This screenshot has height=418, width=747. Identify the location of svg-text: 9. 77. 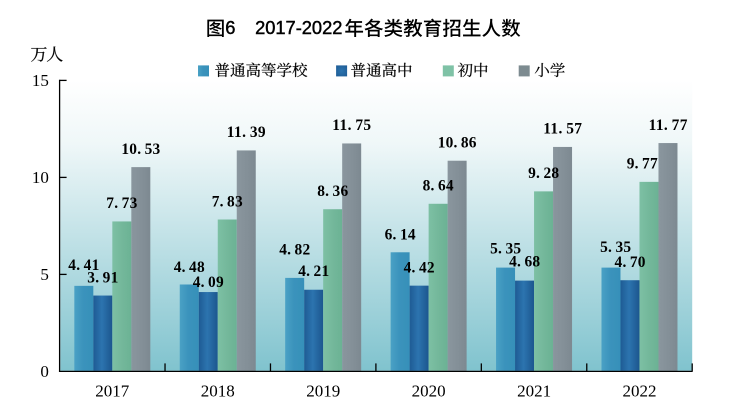
(642, 164).